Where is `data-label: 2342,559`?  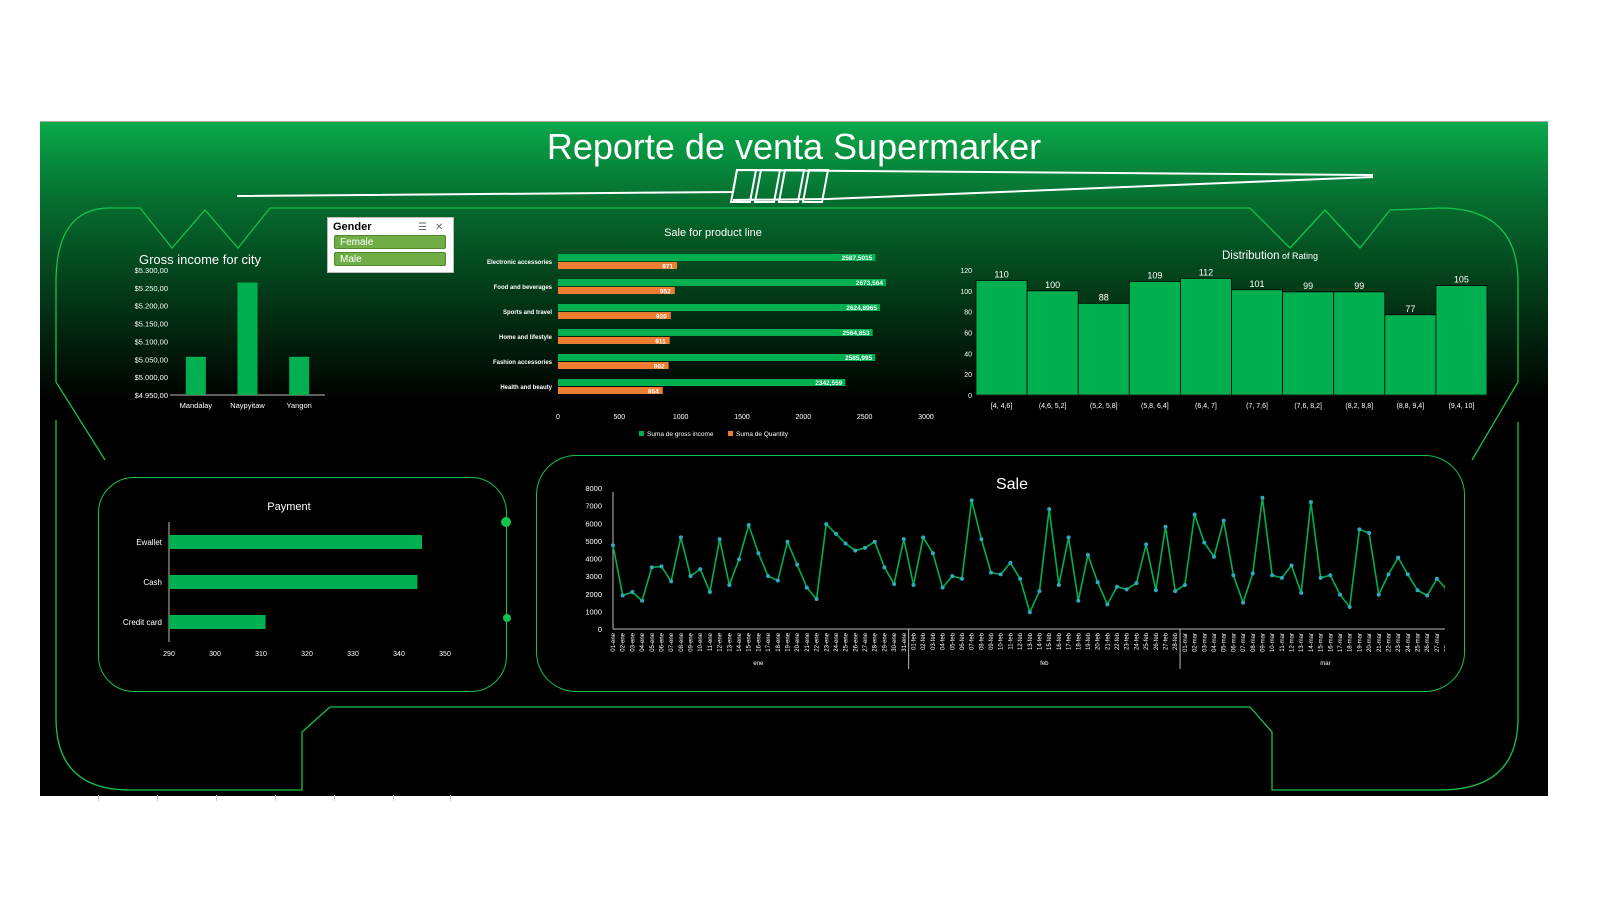
data-label: 2342,559 is located at coordinates (828, 383).